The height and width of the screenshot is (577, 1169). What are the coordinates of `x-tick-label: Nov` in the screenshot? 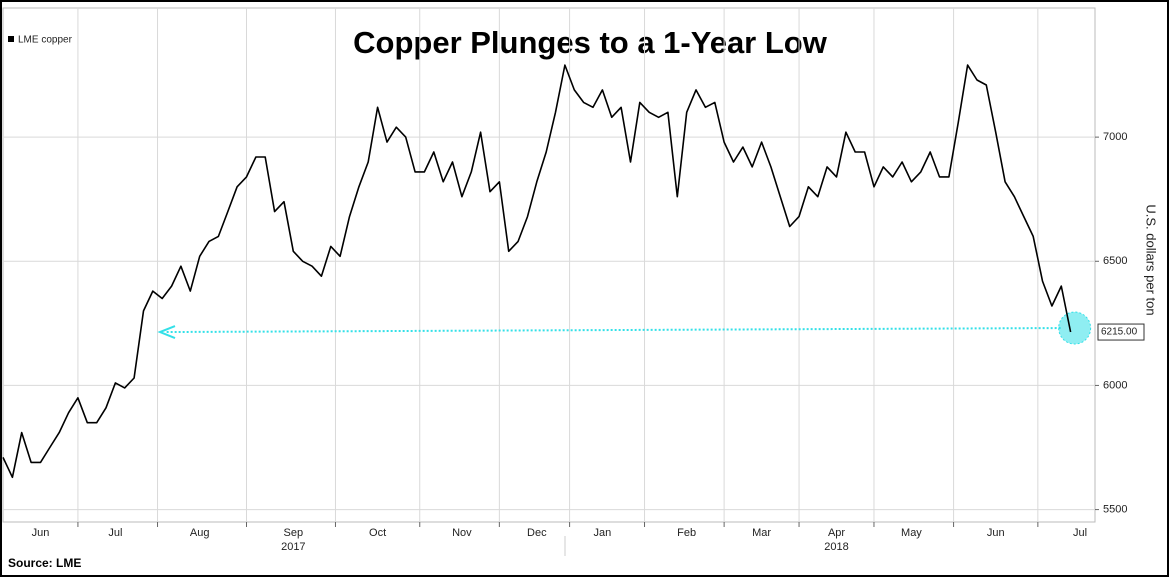 It's located at (462, 533).